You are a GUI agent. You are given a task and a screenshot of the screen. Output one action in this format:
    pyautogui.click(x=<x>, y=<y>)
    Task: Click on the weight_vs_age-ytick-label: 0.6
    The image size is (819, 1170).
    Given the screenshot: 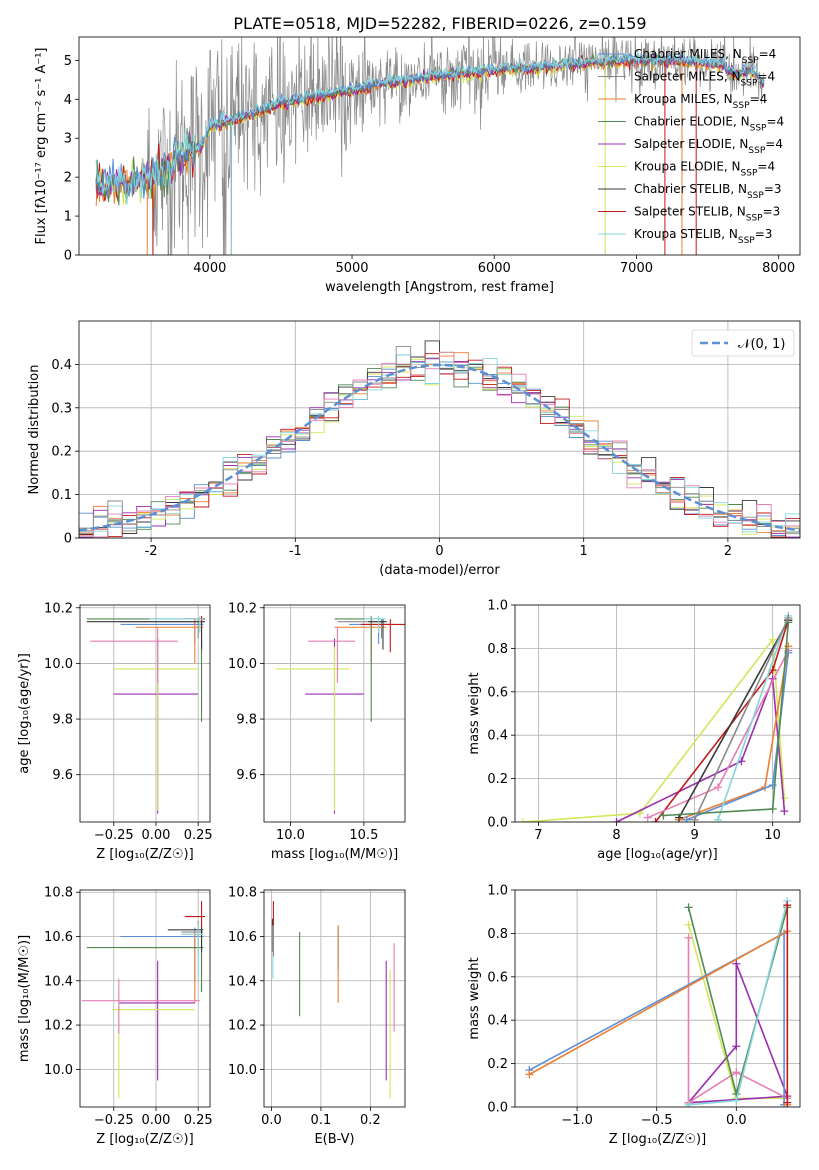 What is the action you would take?
    pyautogui.click(x=497, y=692)
    